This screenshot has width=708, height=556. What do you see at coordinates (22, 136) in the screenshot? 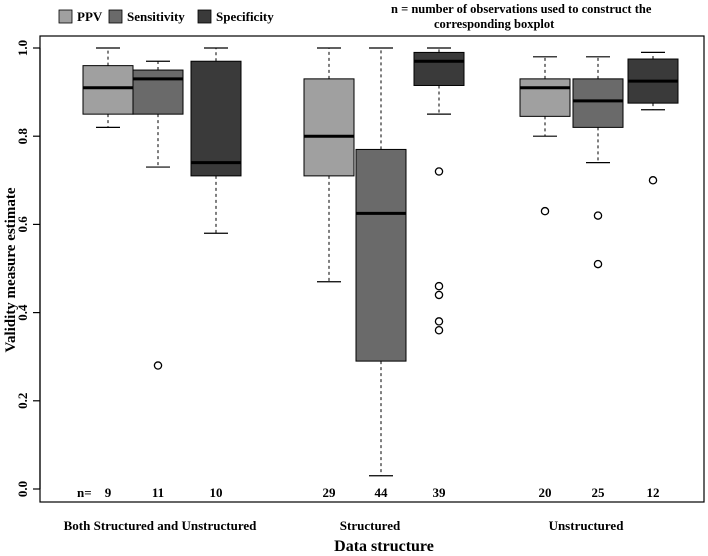
I see `y-tick-label: 0.8` at bounding box center [22, 136].